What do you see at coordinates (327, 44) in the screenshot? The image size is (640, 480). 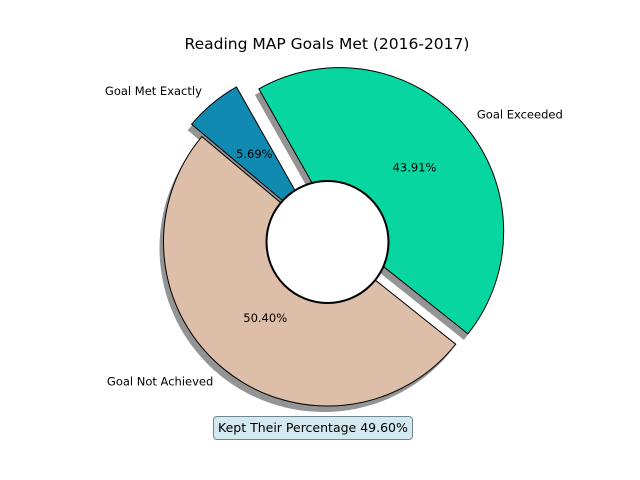 I see `chart-title: Reading MAP Goals Met (2016-2017)` at bounding box center [327, 44].